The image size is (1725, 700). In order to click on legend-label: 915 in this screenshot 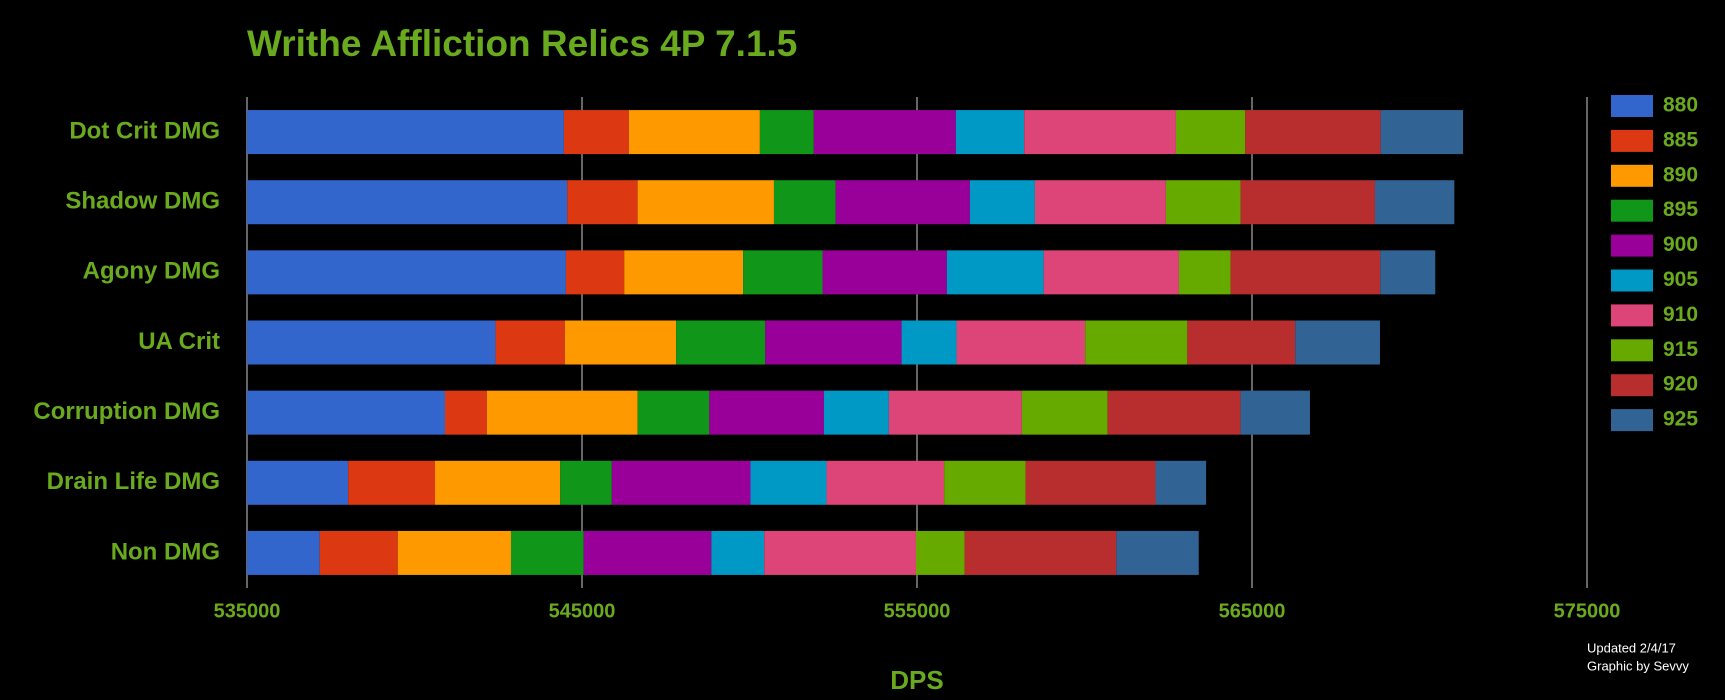, I will do `click(1680, 349)`.